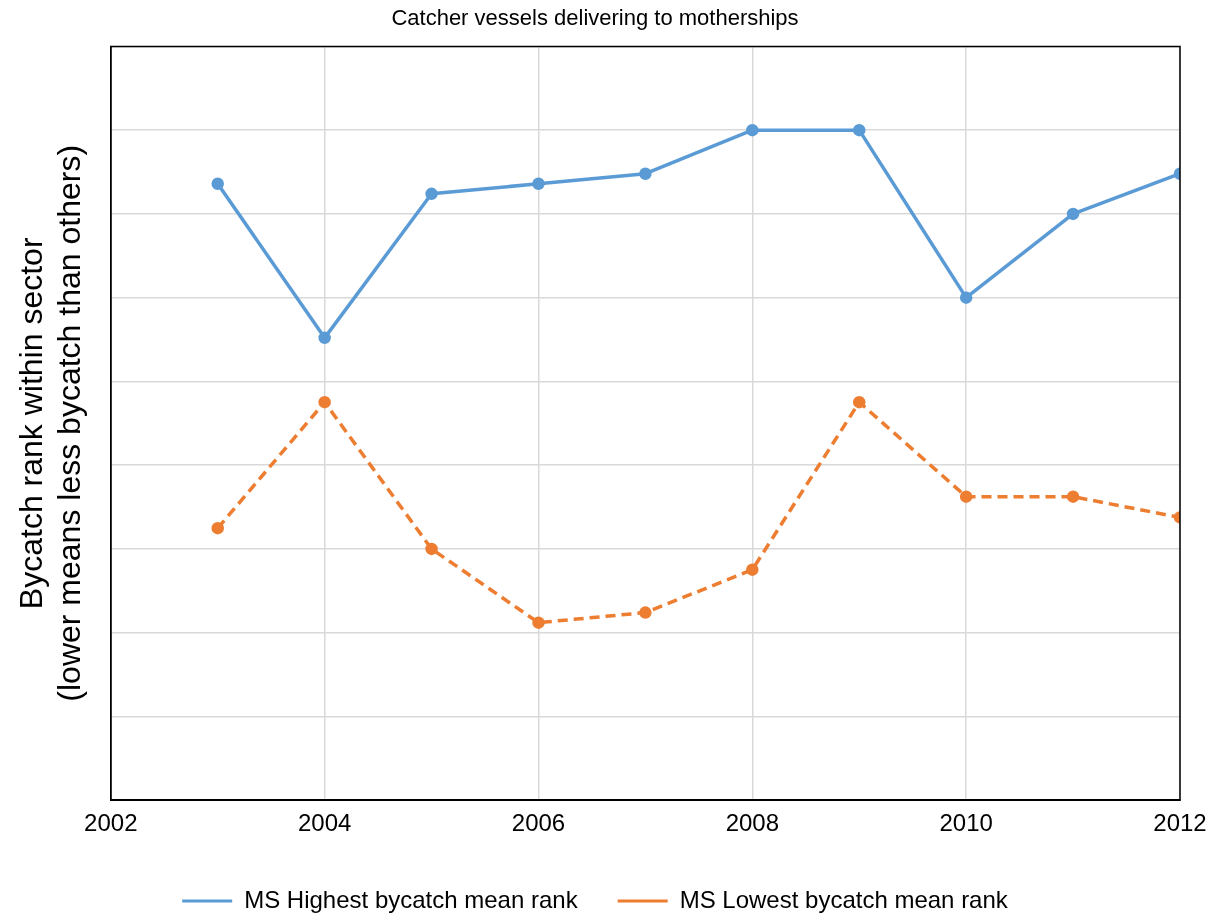 The image size is (1220, 923). What do you see at coordinates (538, 823) in the screenshot?
I see `x-tick-label: 2006` at bounding box center [538, 823].